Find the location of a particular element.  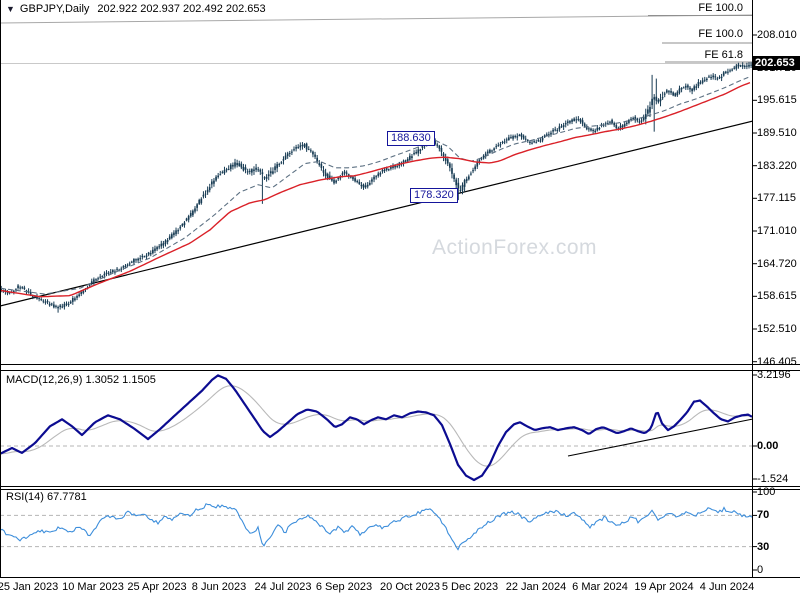

price-annotation: 188.630 is located at coordinates (411, 138).